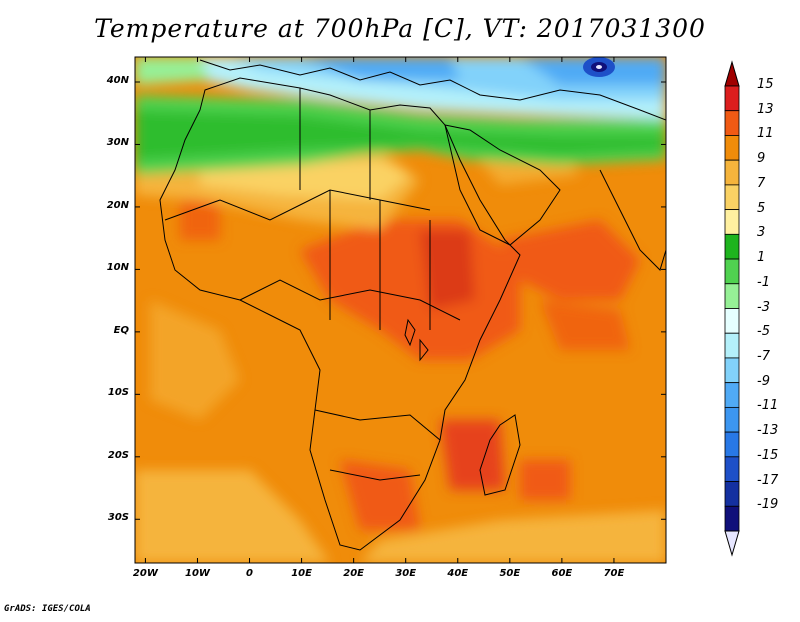 The width and height of the screenshot is (800, 622). Describe the element at coordinates (502, 185) in the screenshot. I see `arabia-coastline` at that location.